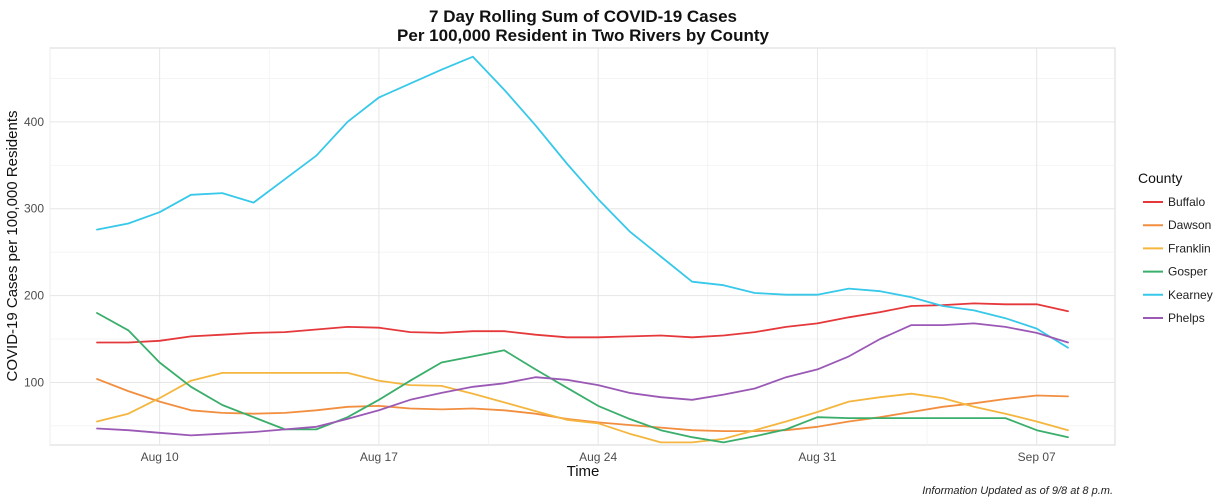 The image size is (1225, 502). What do you see at coordinates (379, 457) in the screenshot?
I see `x-tick-label: Aug 17` at bounding box center [379, 457].